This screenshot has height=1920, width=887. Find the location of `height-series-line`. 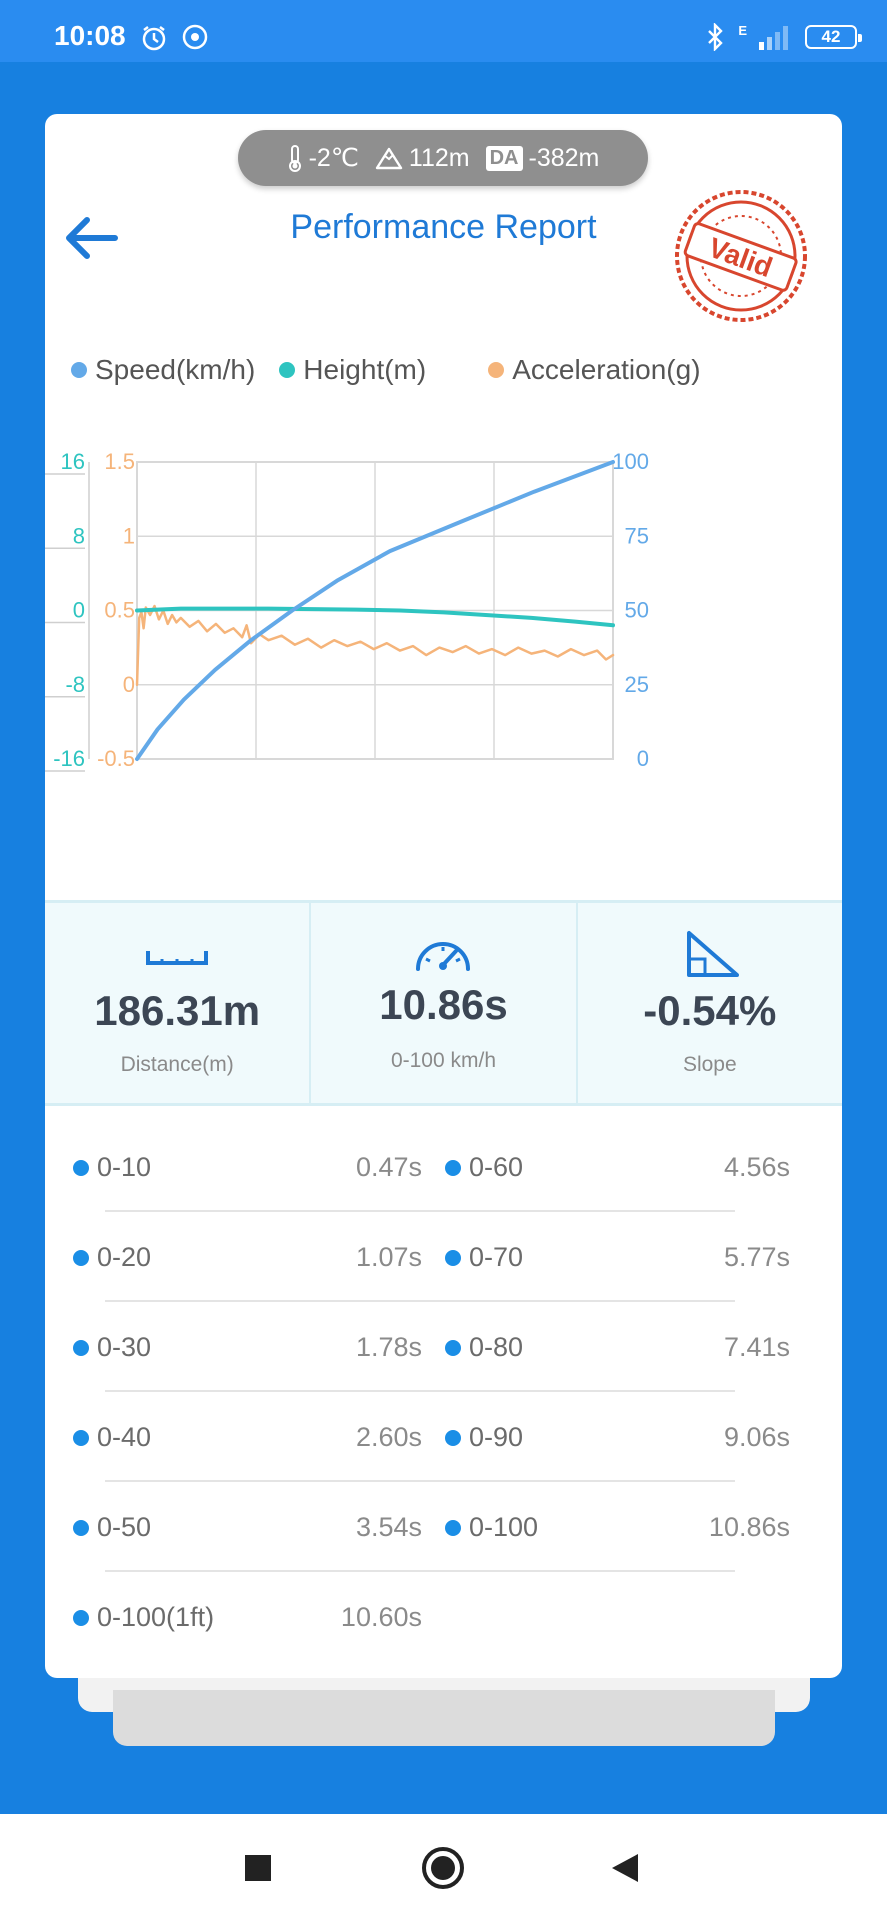

height-series-line is located at coordinates (375, 617).